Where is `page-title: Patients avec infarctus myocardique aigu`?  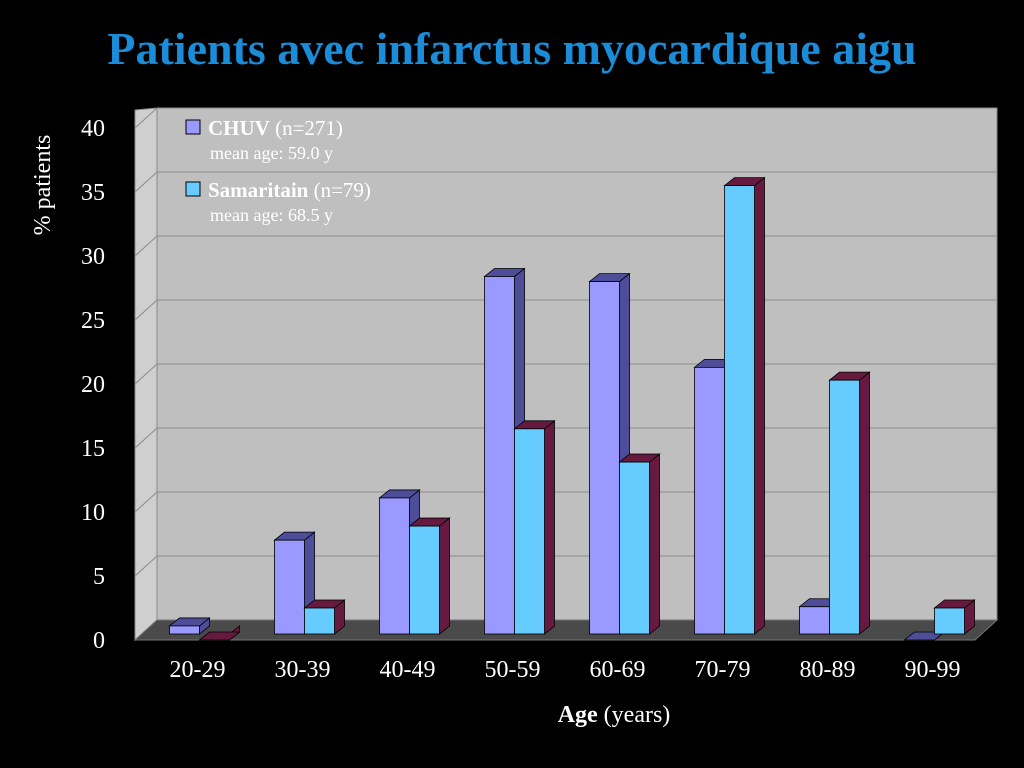 page-title: Patients avec infarctus myocardique aigu is located at coordinates (512, 48).